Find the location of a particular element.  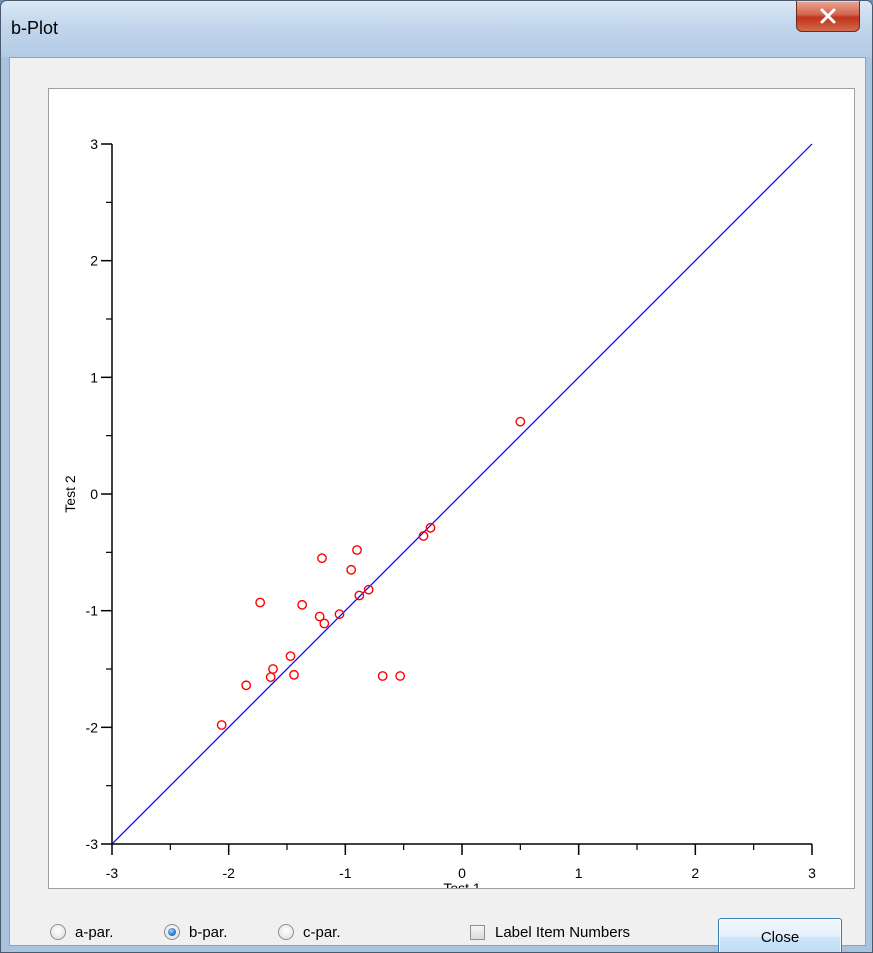

x-tick-label: 1 is located at coordinates (579, 873).